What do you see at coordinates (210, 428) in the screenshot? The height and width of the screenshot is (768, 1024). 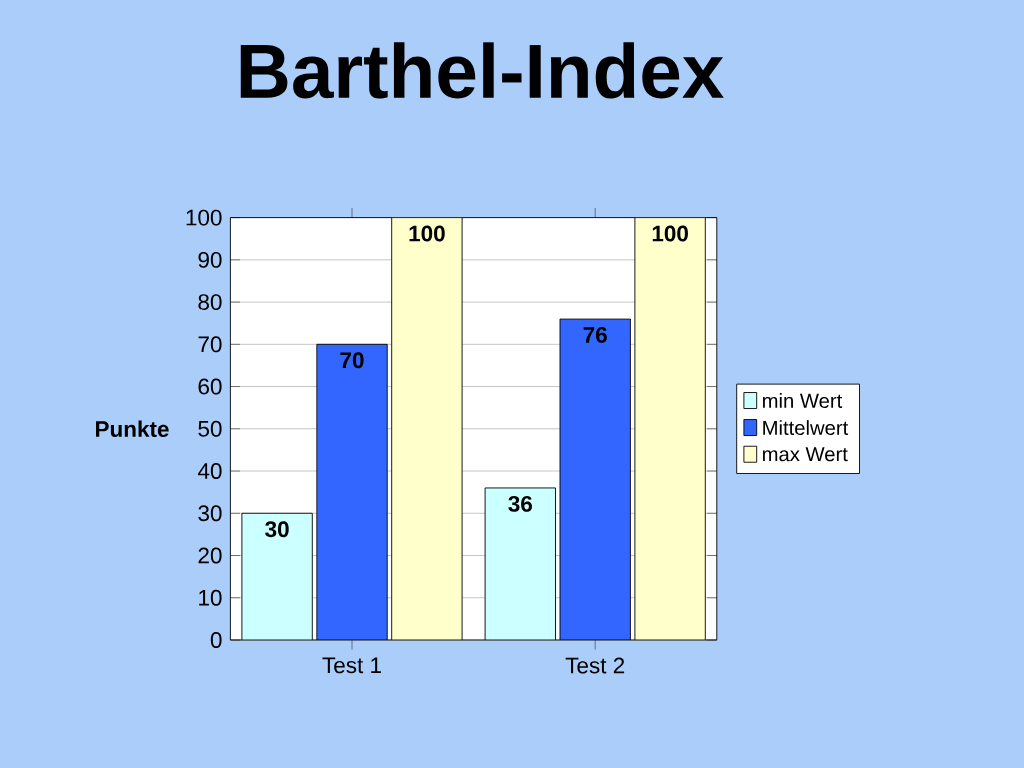 I see `y-tick-label: 50` at bounding box center [210, 428].